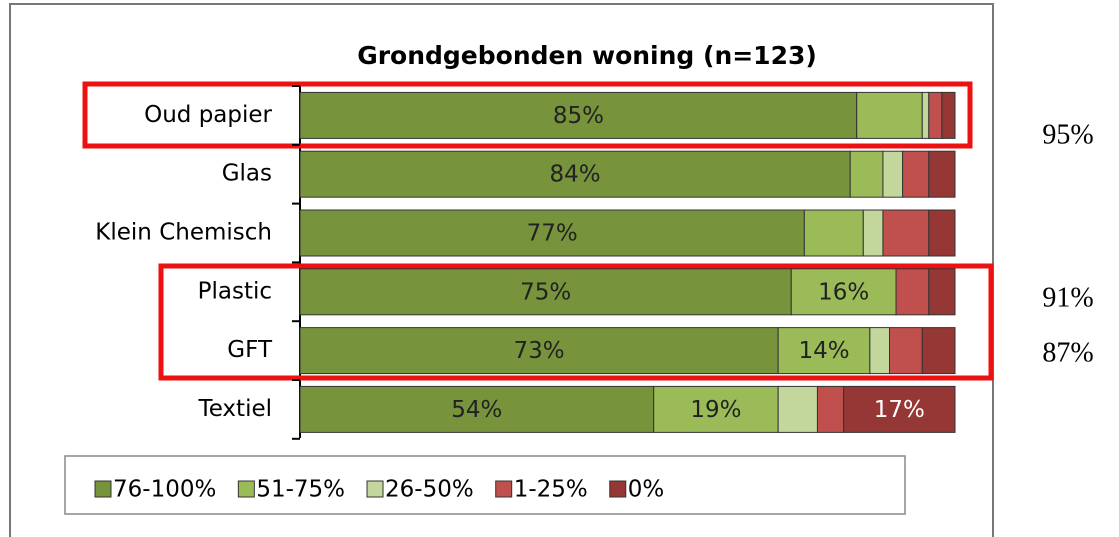 The width and height of the screenshot is (1119, 537). I want to click on legend-box, so click(485, 485).